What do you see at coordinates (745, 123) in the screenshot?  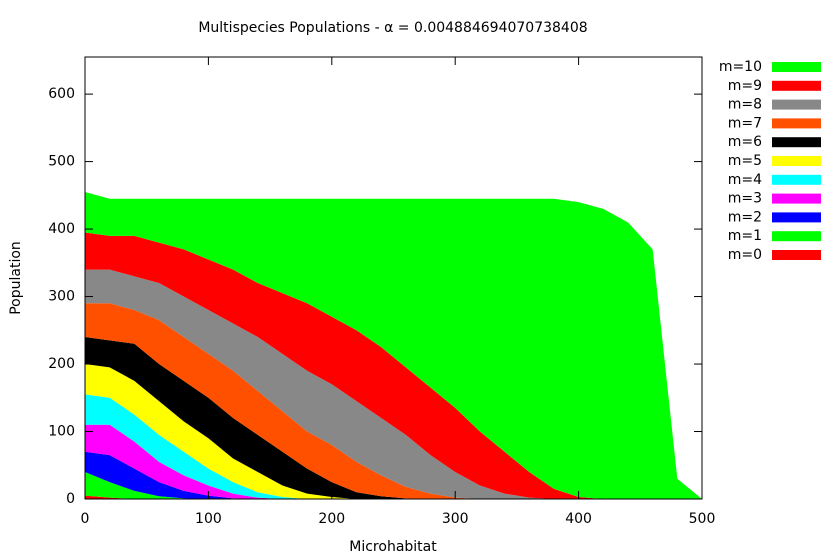 I see `legend-label: m=7` at bounding box center [745, 123].